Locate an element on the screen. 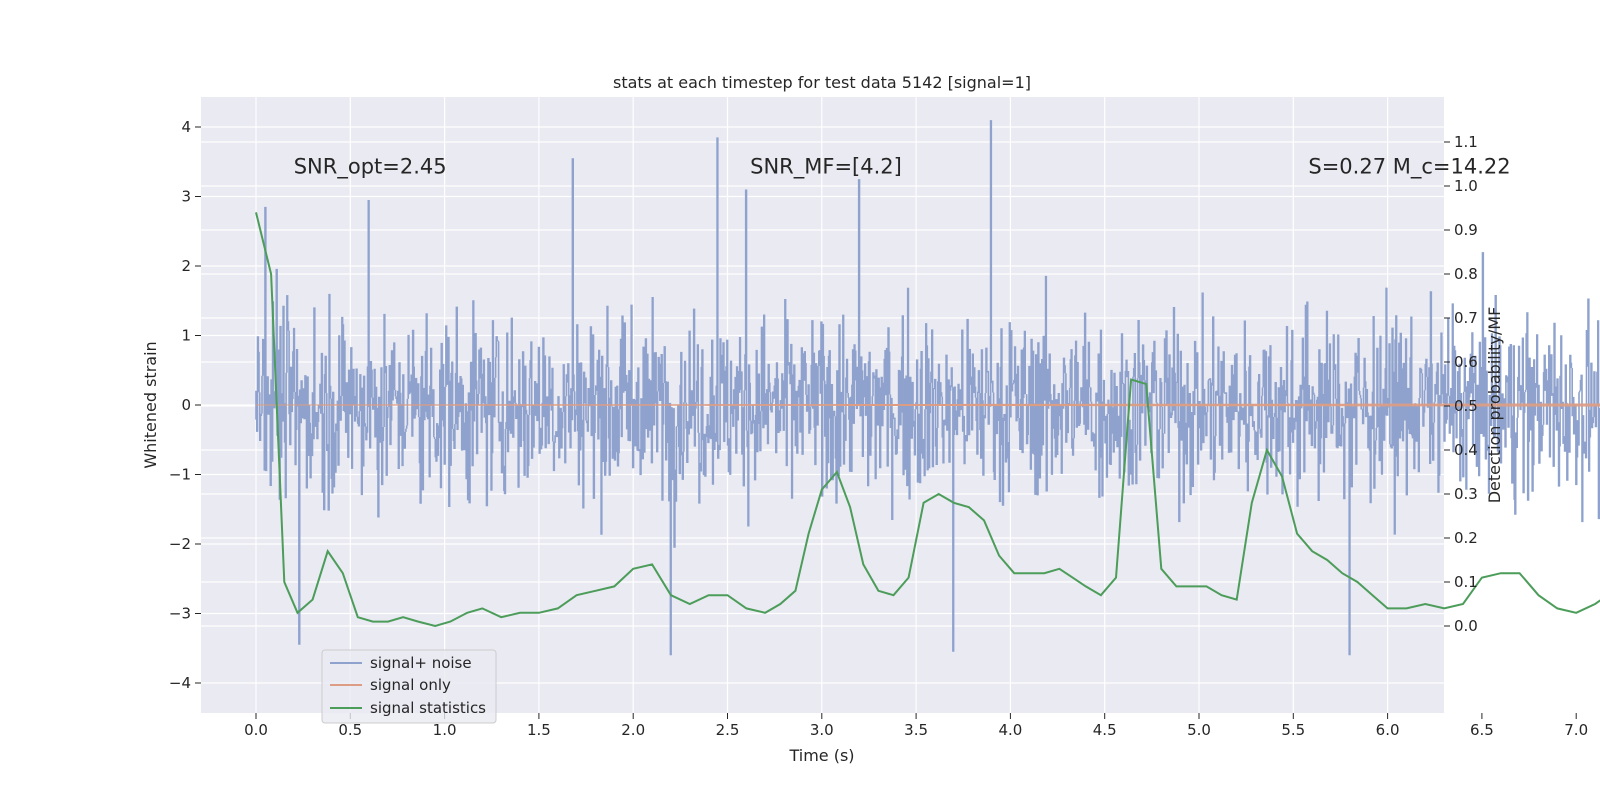 The width and height of the screenshot is (1600, 800). y-axis-left: −4 −3 −2 −1 0 1 2 3 4 is located at coordinates (185, 405).